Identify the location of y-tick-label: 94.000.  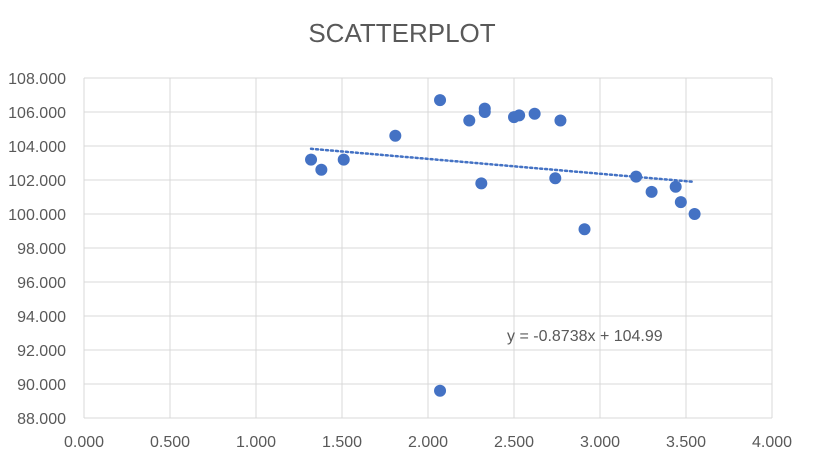
(41, 317).